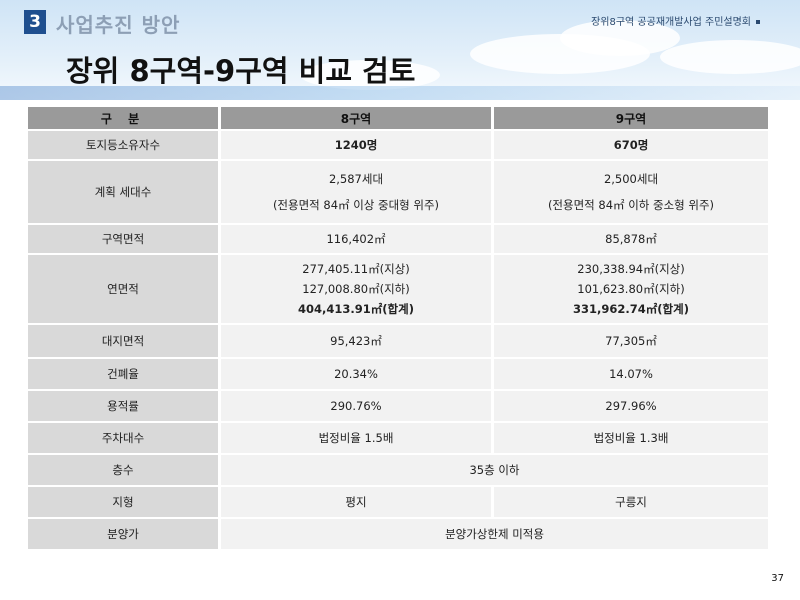 The image size is (800, 600). Describe the element at coordinates (357, 118) in the screenshot. I see `column-header-zone8: 8구역` at that location.